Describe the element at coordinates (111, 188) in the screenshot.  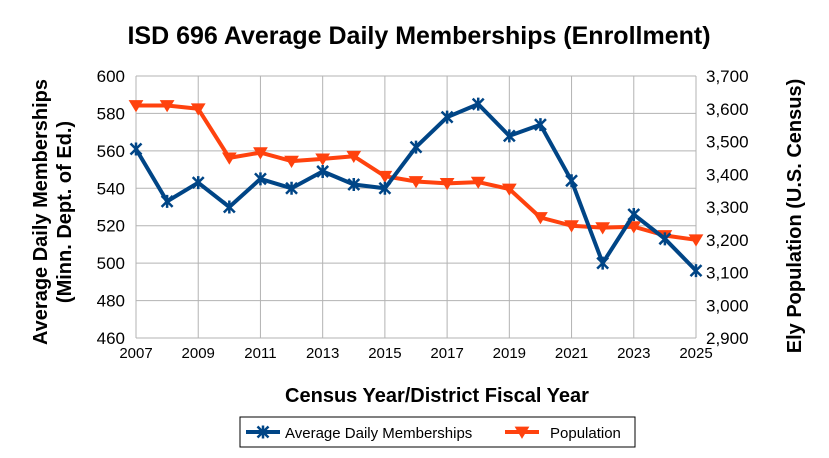
I see `y-tick-label: 540` at that location.